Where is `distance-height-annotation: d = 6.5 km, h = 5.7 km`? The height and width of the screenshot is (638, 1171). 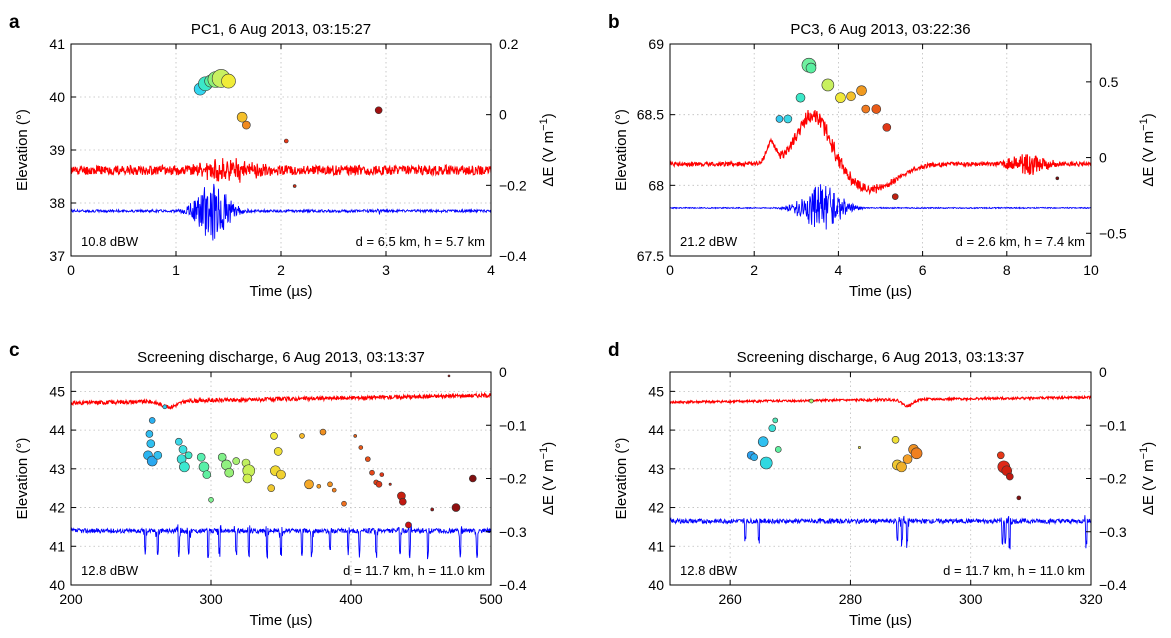 distance-height-annotation: d = 6.5 km, h = 5.7 km is located at coordinates (420, 241).